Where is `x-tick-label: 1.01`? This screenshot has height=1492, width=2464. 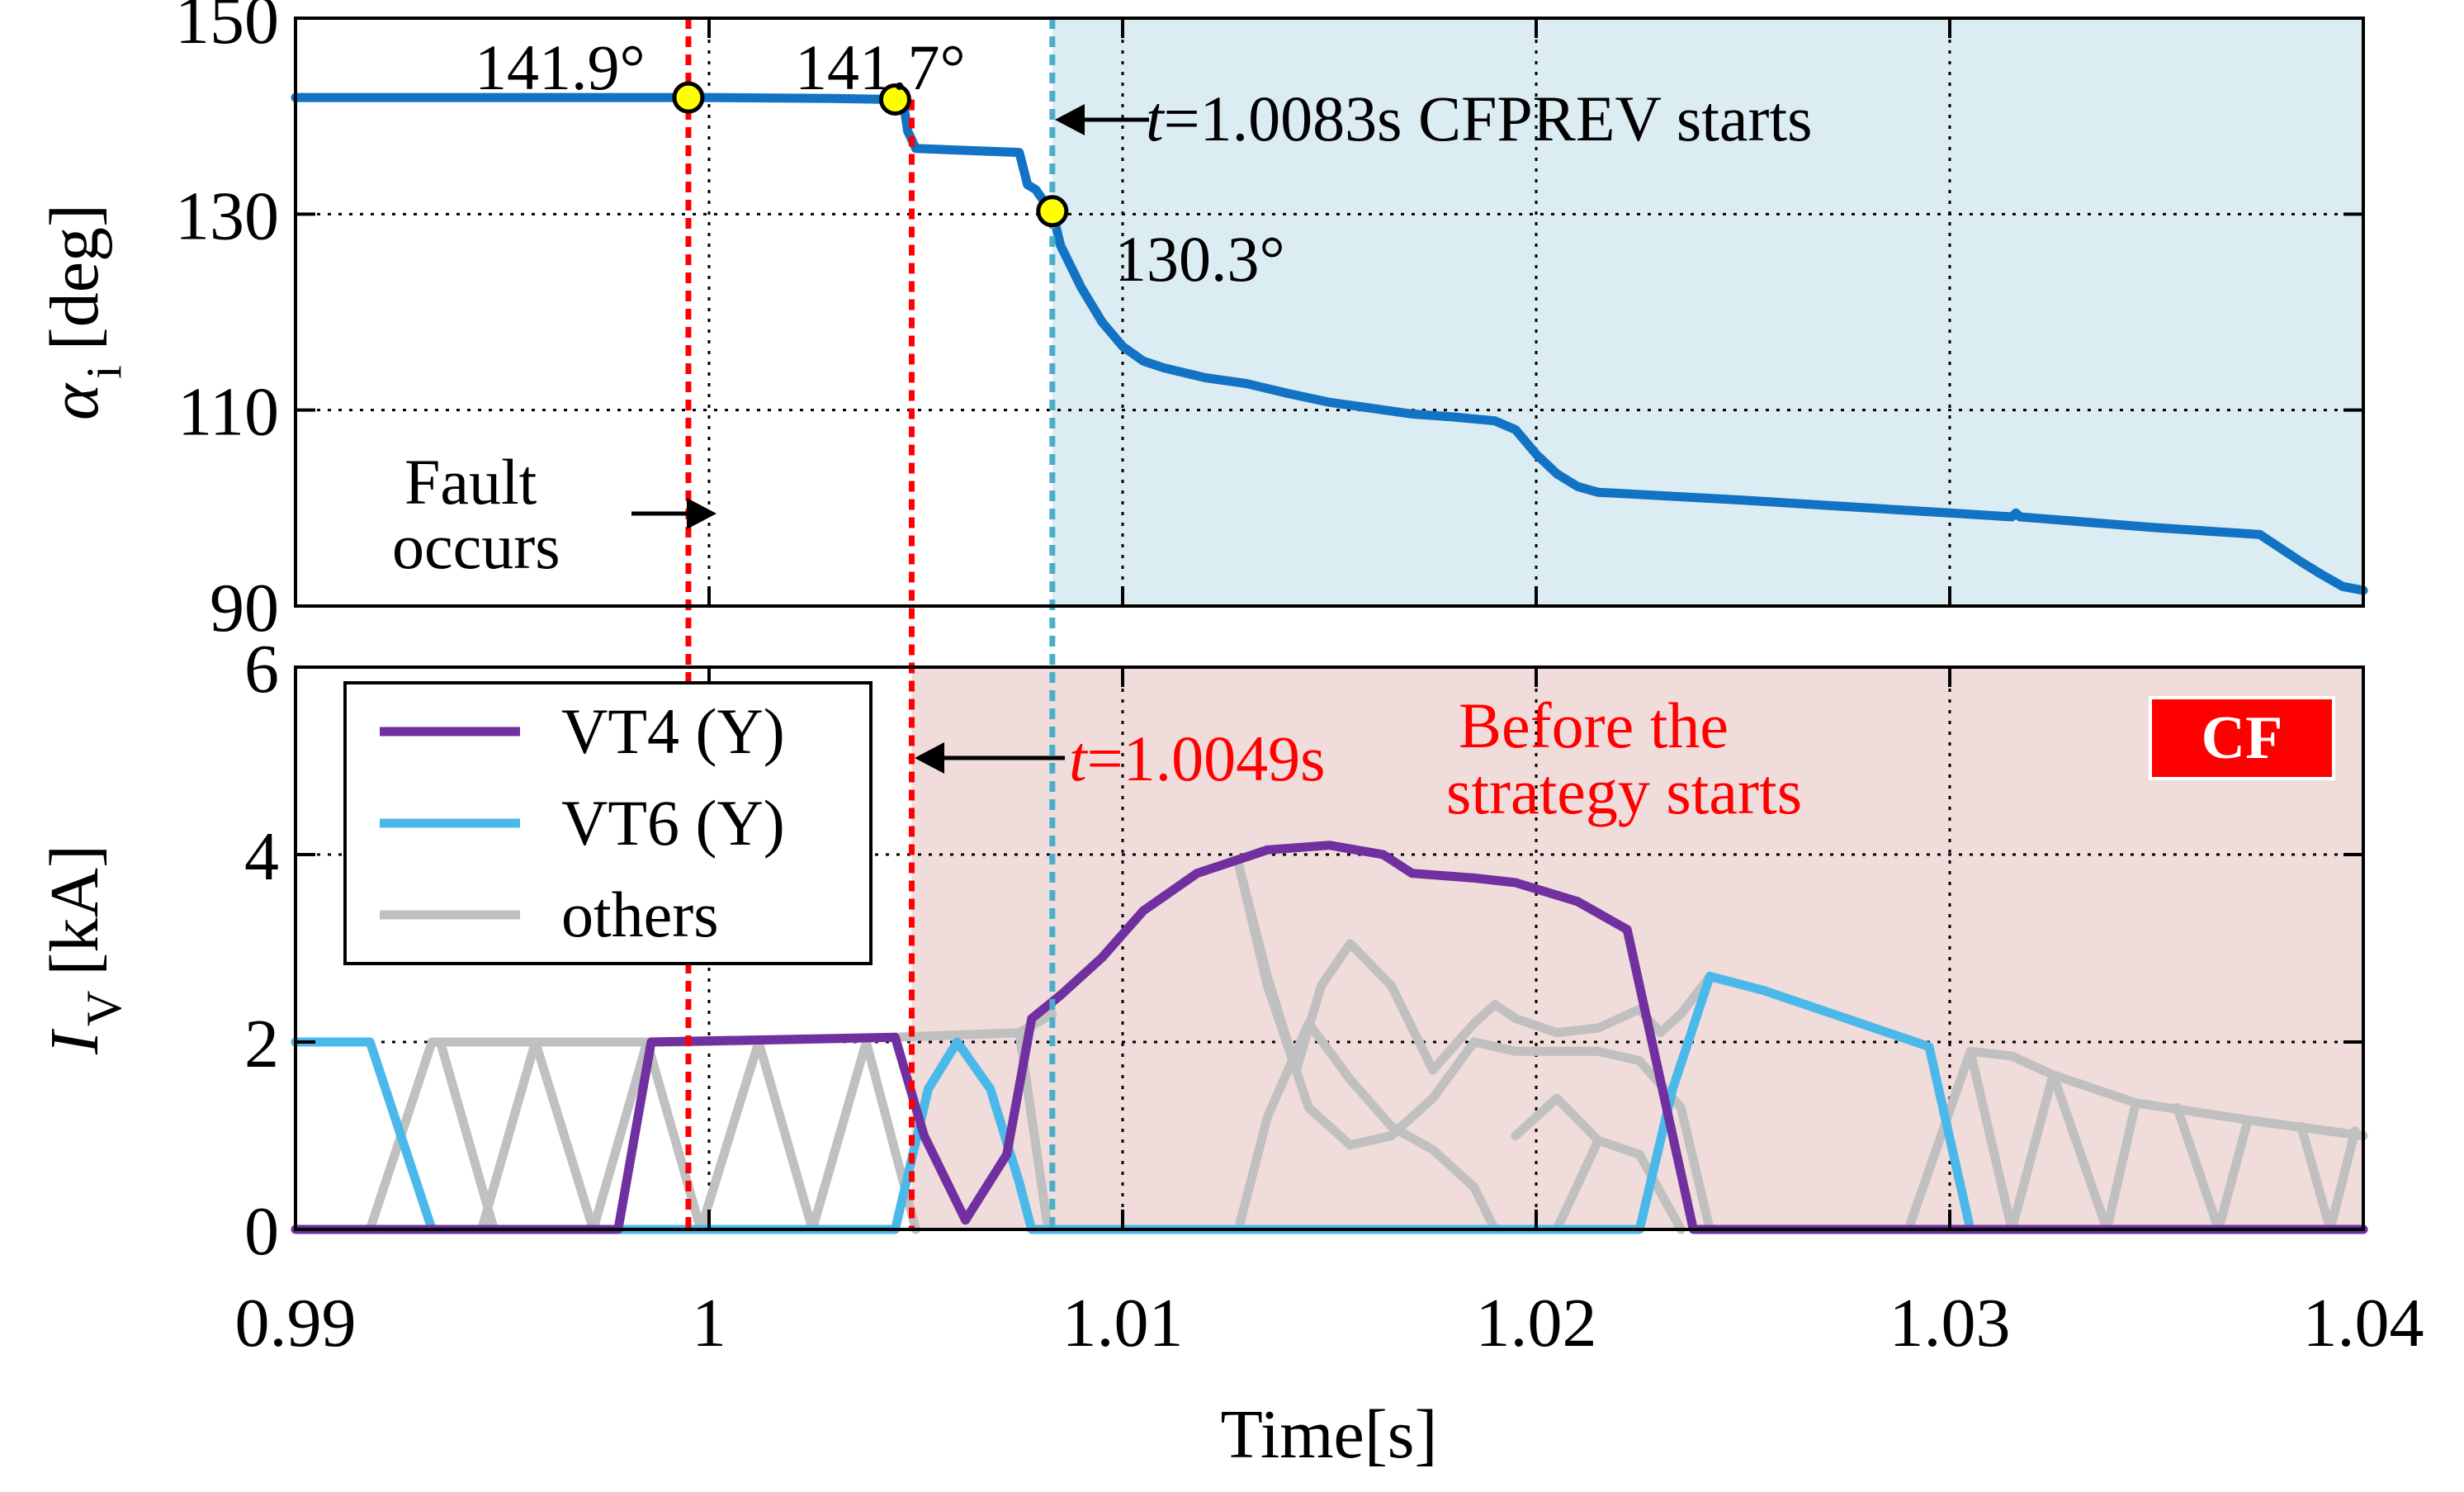
x-tick-label: 1.01 is located at coordinates (1123, 1324).